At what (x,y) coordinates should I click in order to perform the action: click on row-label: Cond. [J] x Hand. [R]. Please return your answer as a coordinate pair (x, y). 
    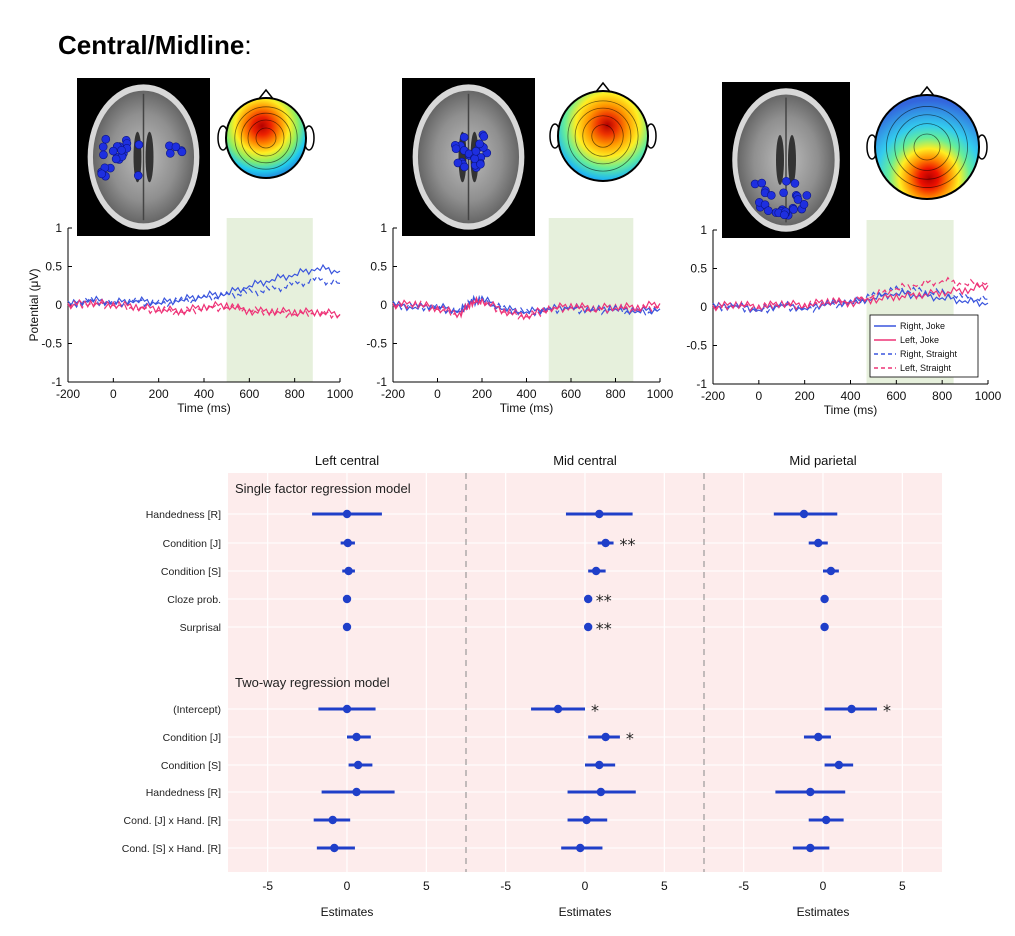
    Looking at the image, I should click on (173, 821).